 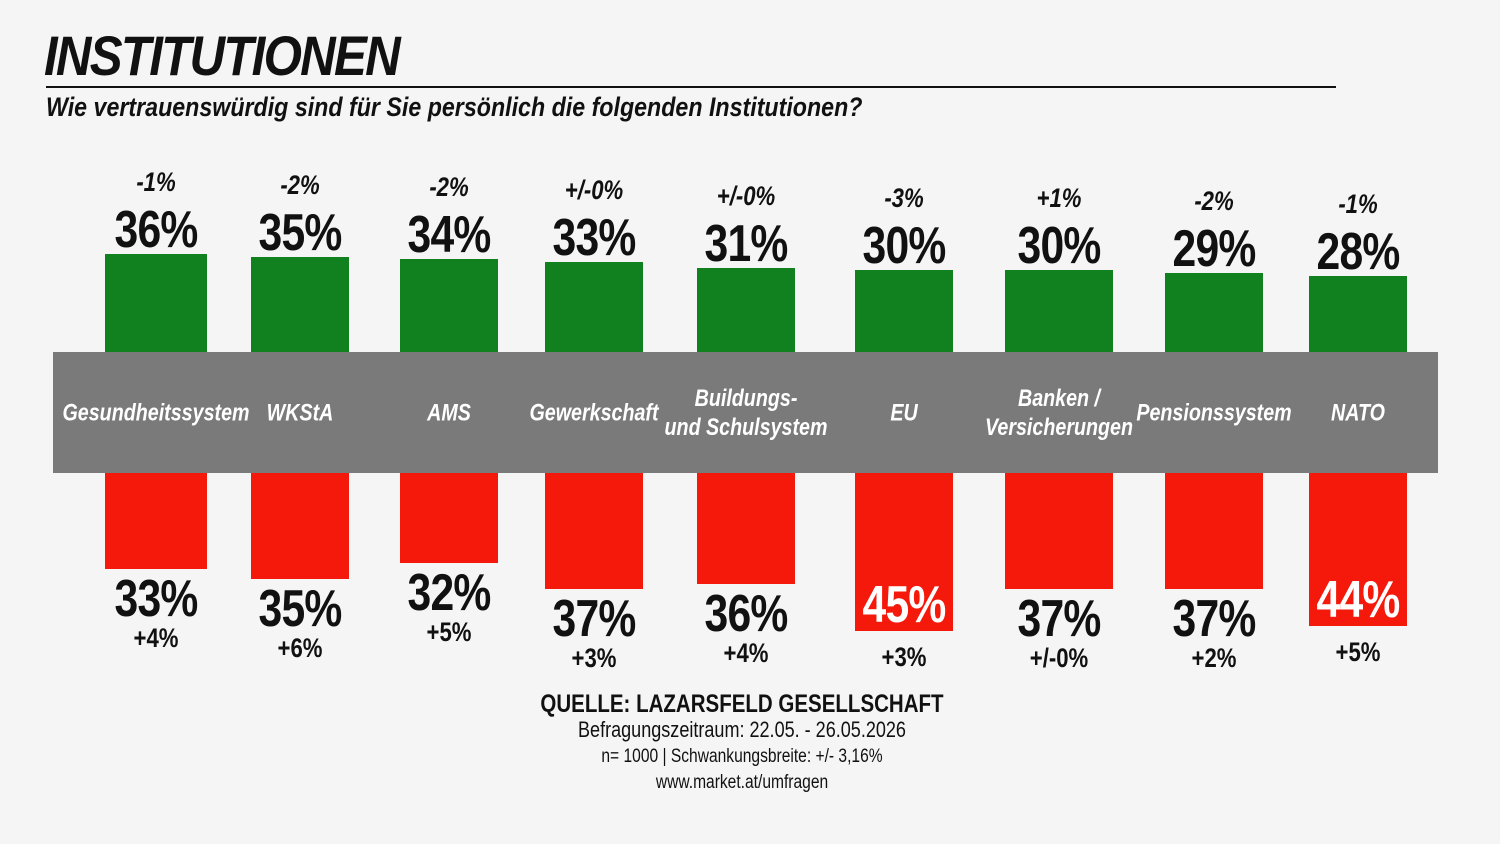 I want to click on trust-value-label: 33%, so click(x=594, y=238).